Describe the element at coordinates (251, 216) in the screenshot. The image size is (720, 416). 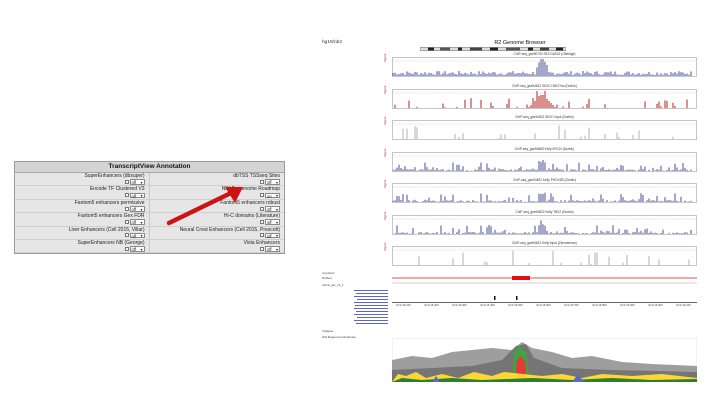
I see `annotation-option-label: Hi-C domains (Literature)` at that location.